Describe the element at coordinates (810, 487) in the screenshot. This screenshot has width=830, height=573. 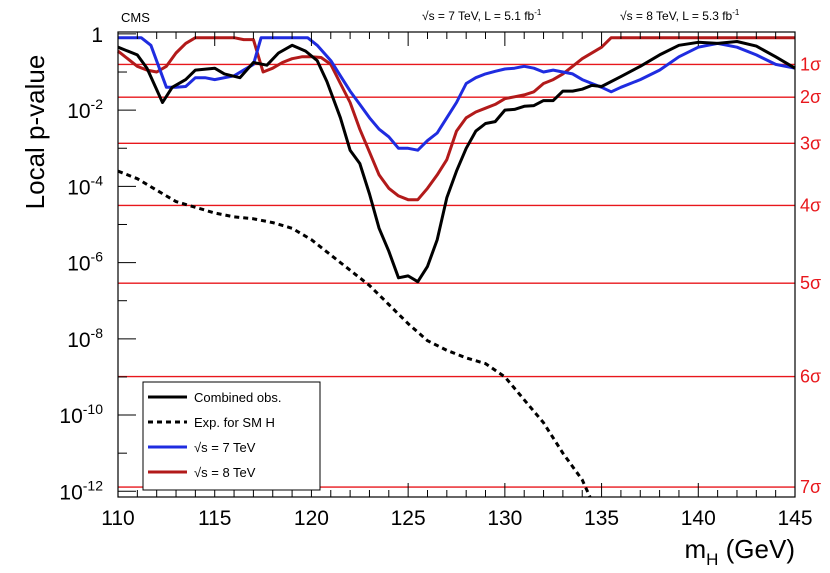
I see `sigma-label: 7σ` at that location.